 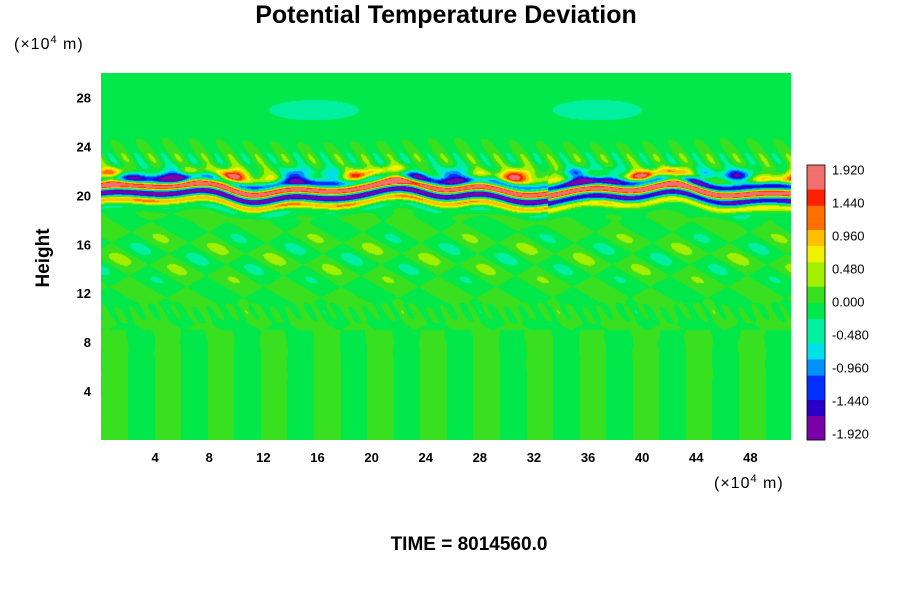 I want to click on x-tick-label: 40, so click(x=642, y=457).